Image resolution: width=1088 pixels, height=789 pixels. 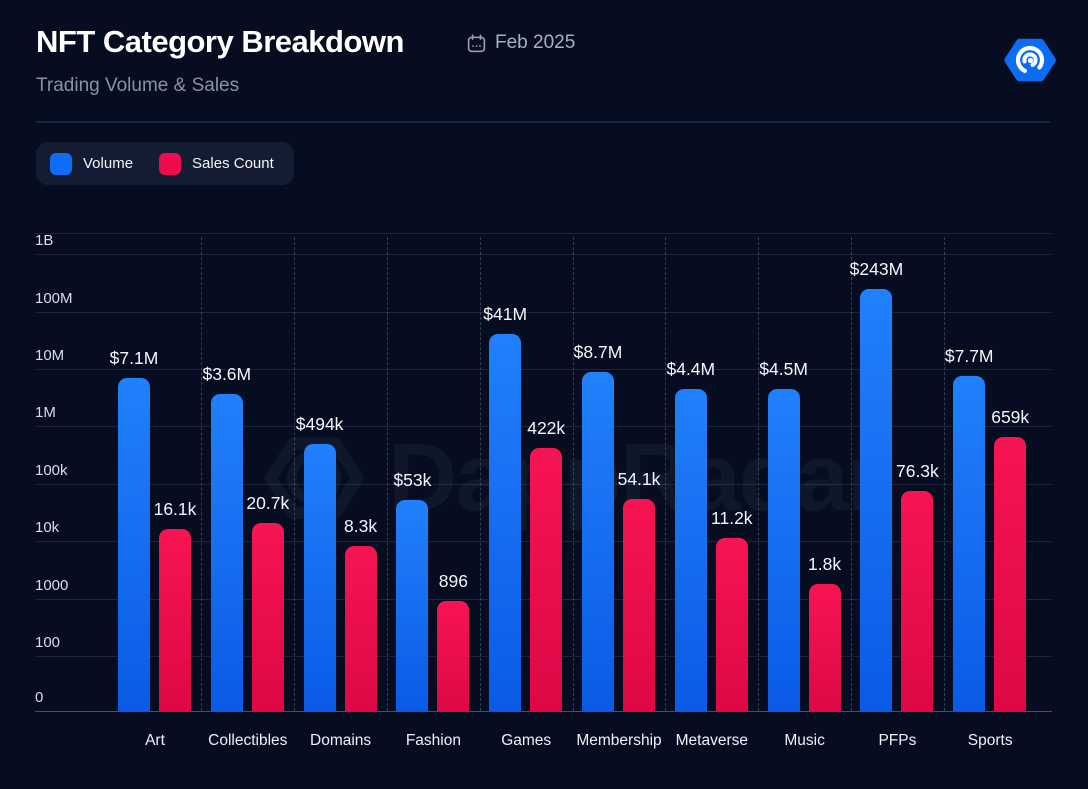 I want to click on bar-volume-fashion, so click(x=412, y=605).